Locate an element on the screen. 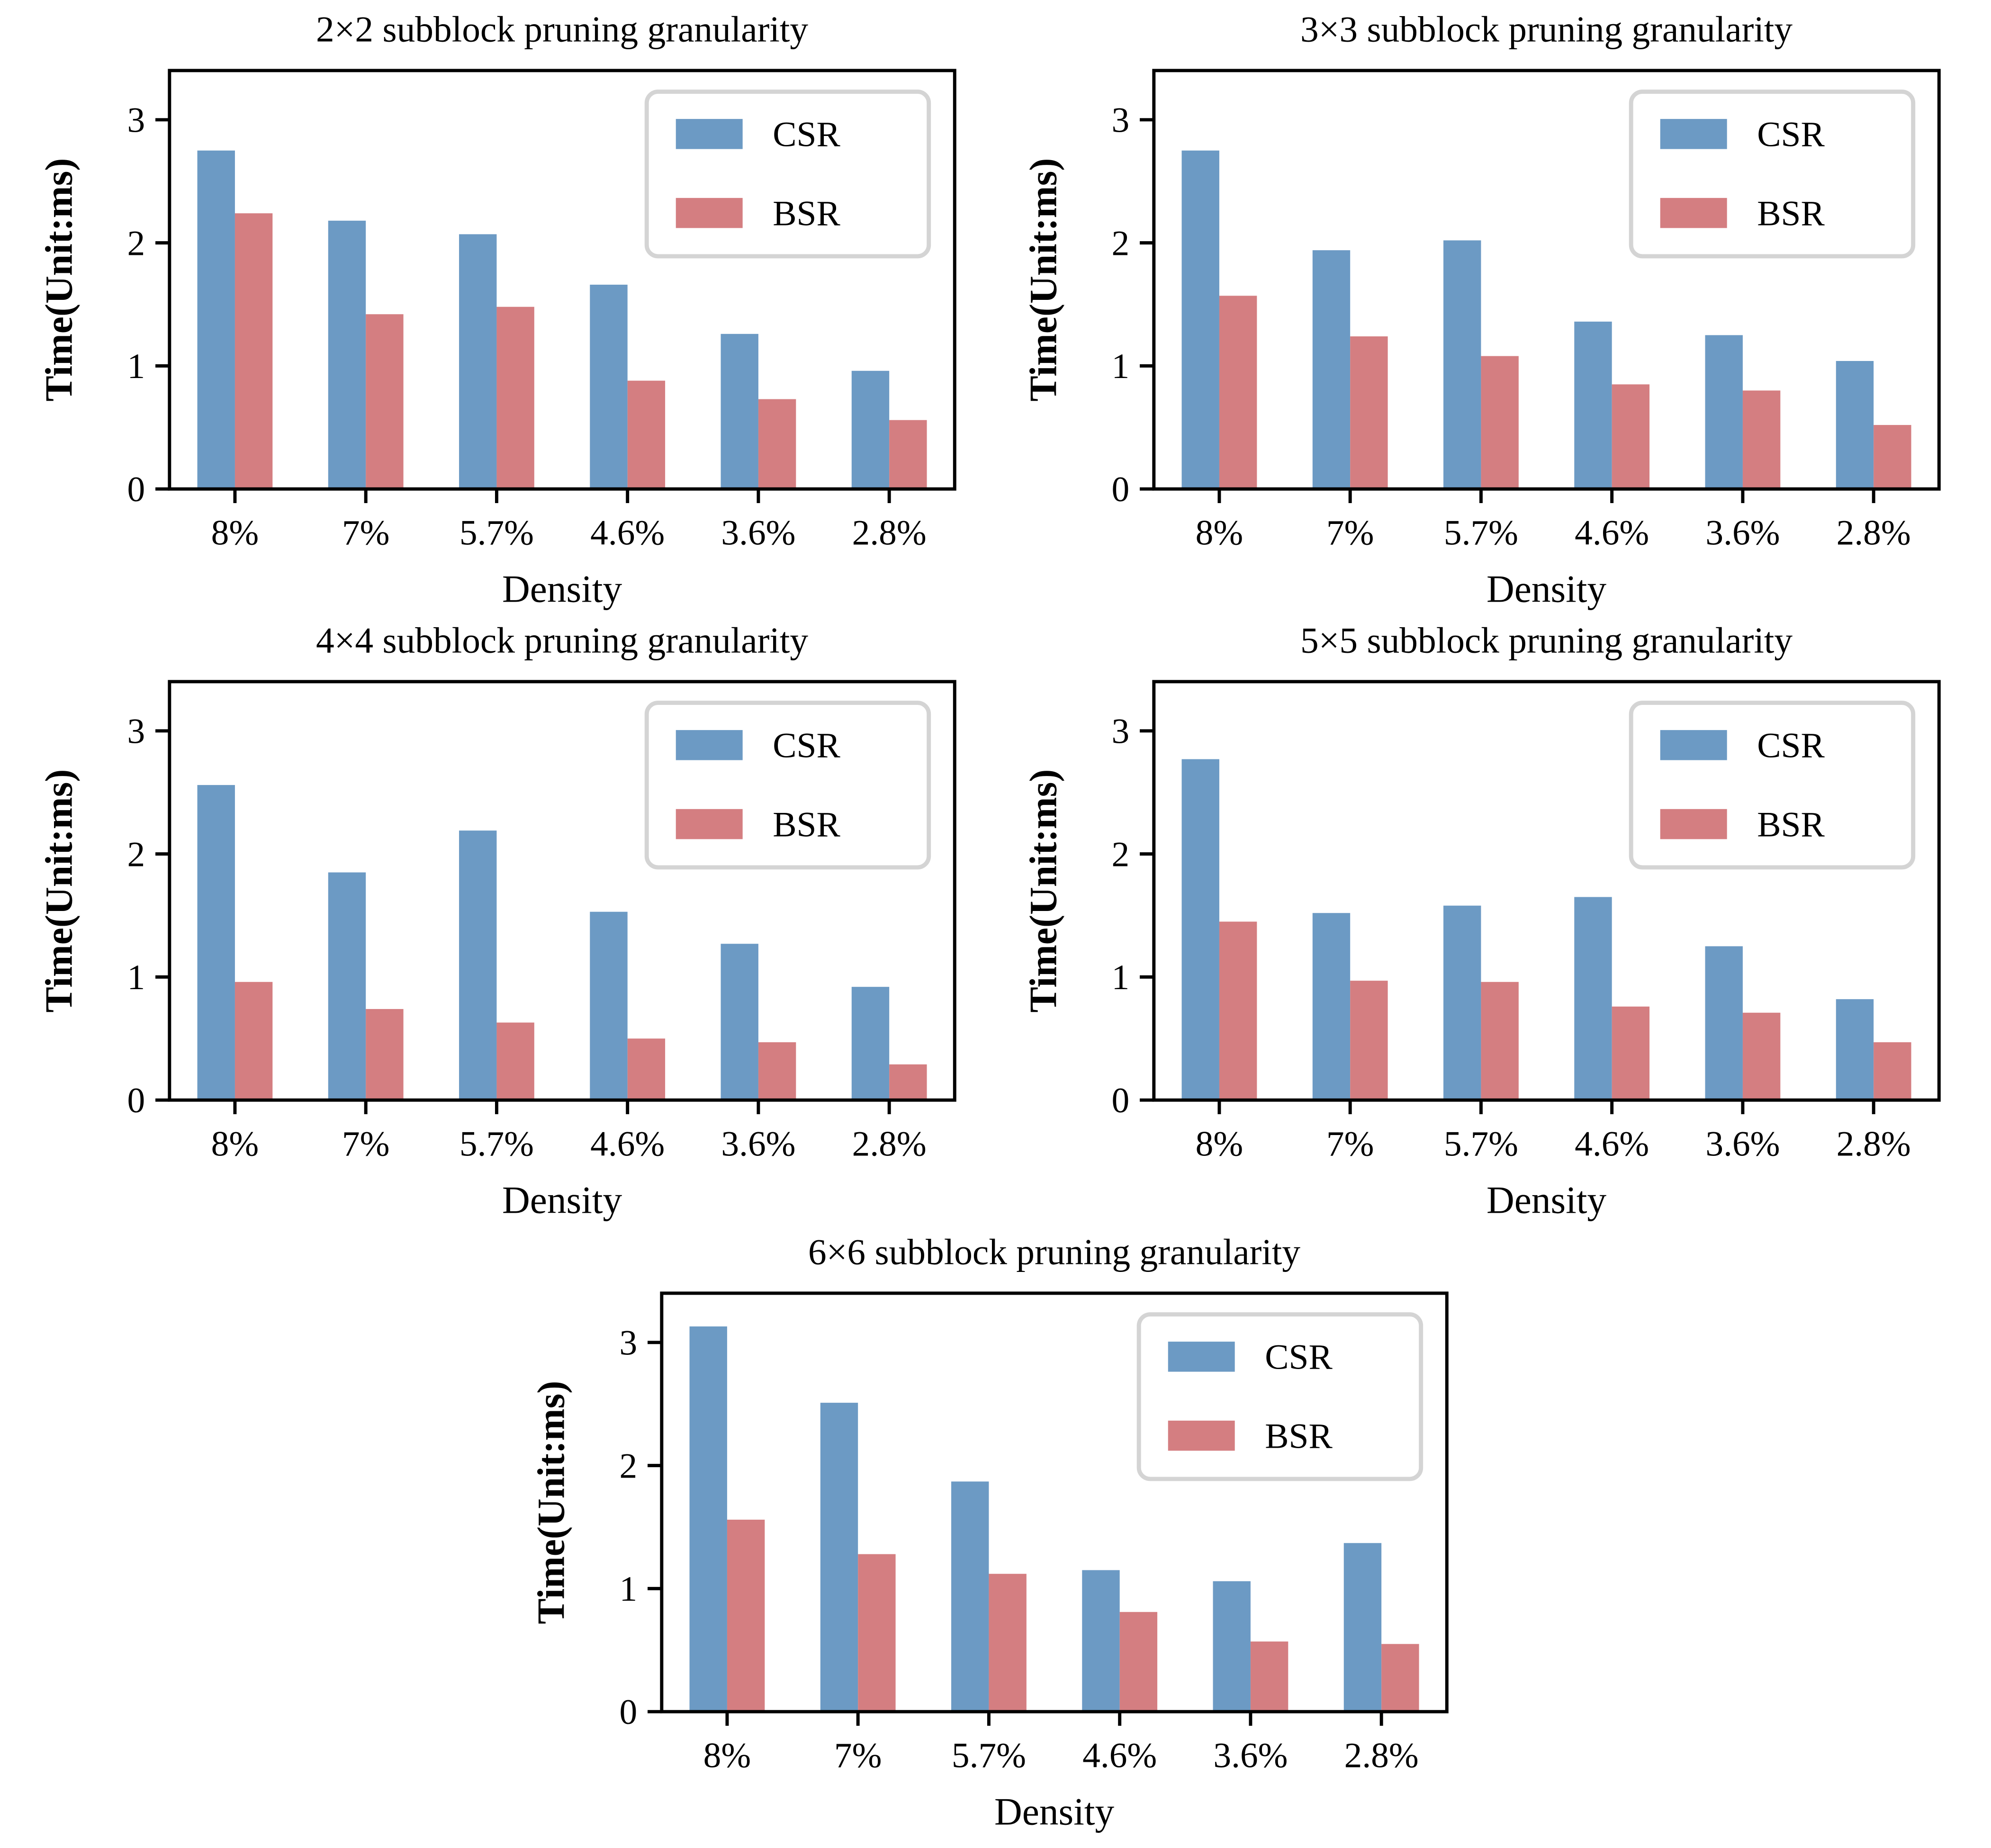 Image resolution: width=1991 pixels, height=1848 pixels. chart-title: 3×3 subblock pruning granularity is located at coordinates (1547, 29).